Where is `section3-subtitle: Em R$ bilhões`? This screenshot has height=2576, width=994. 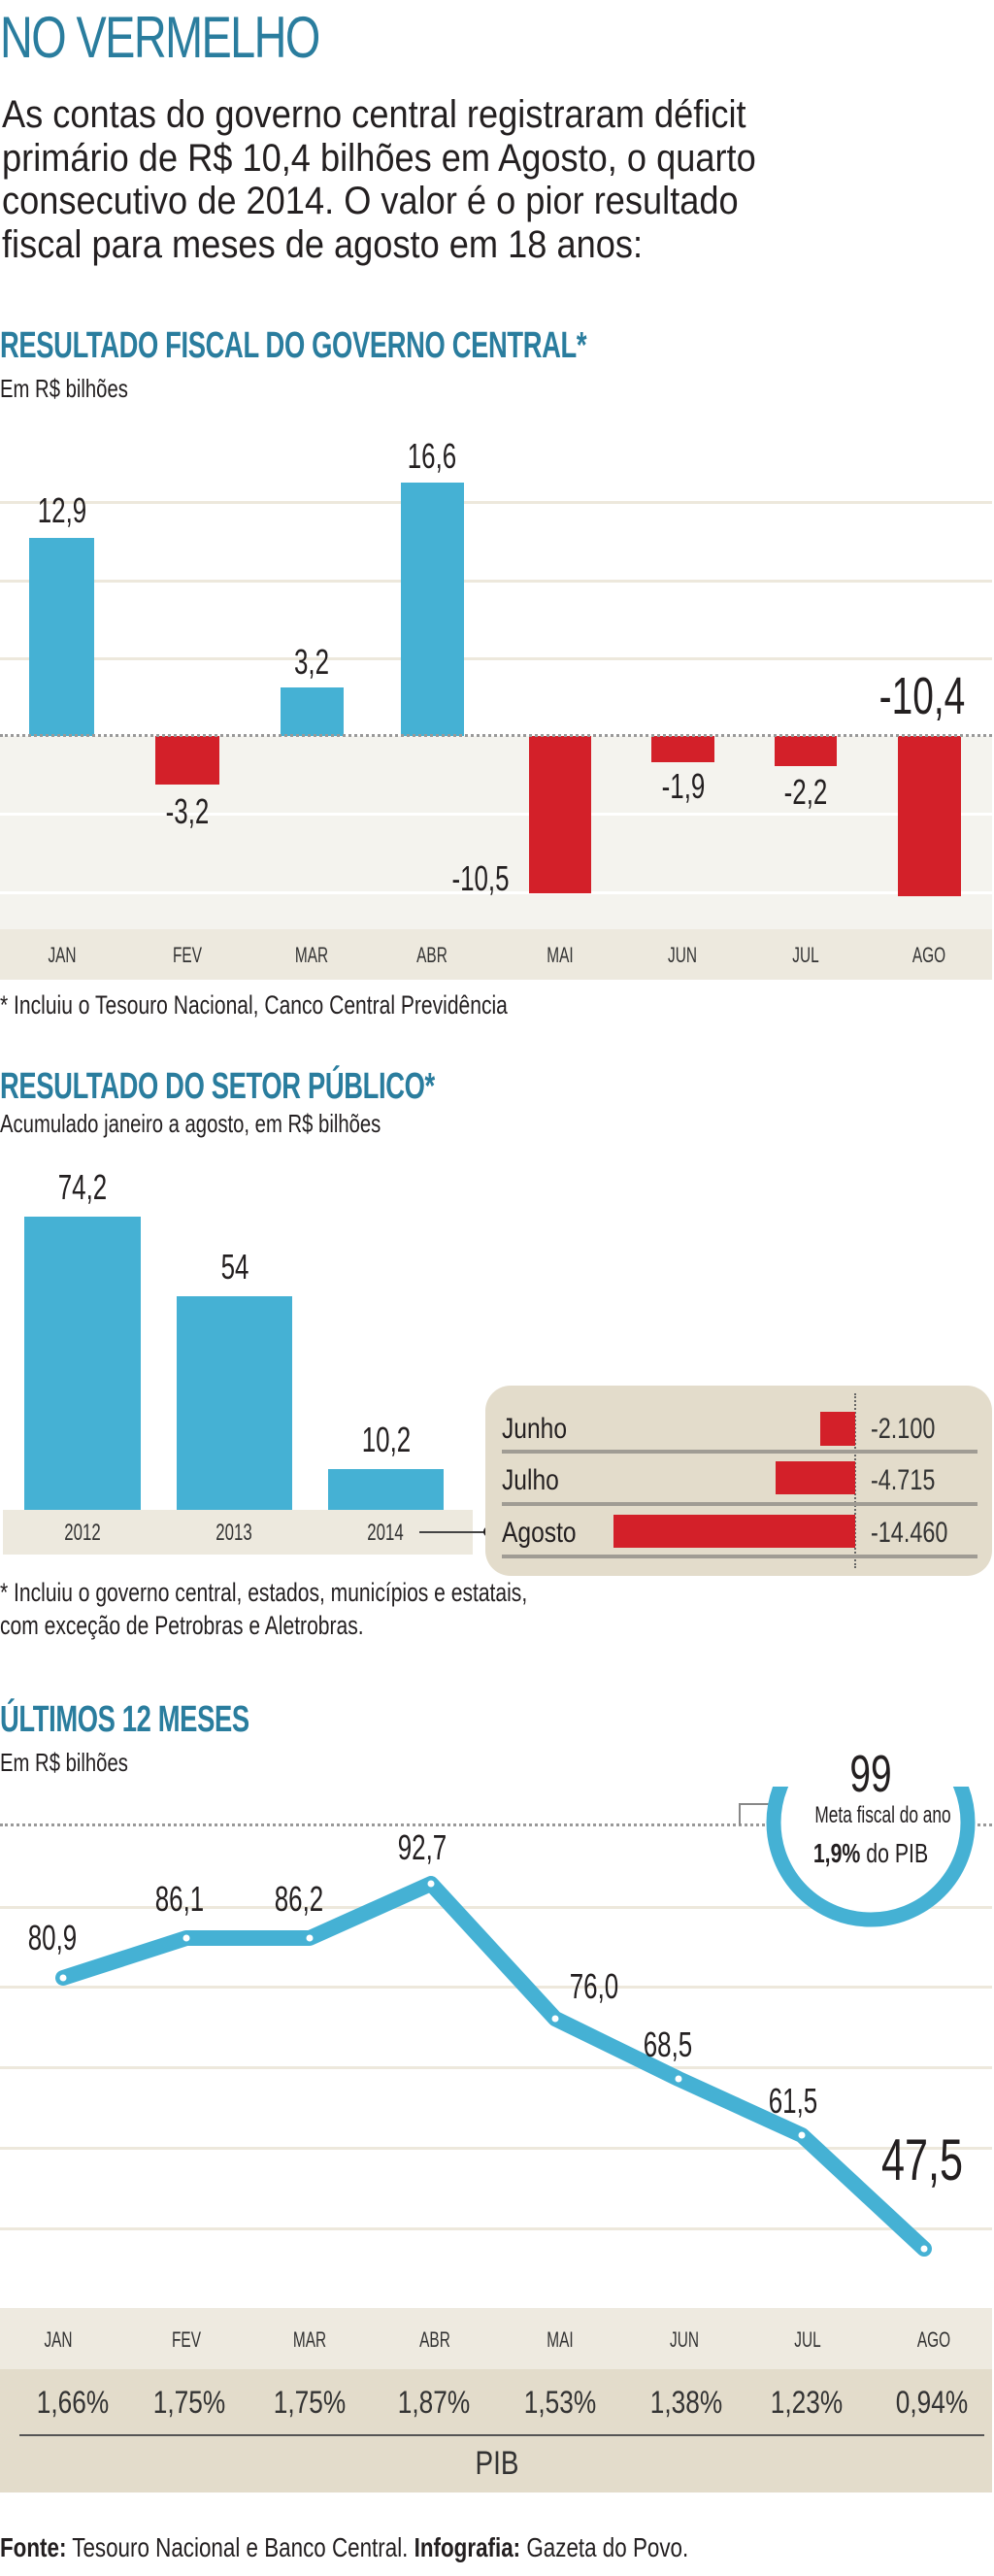
section3-subtitle: Em R$ bilhões is located at coordinates (64, 1763).